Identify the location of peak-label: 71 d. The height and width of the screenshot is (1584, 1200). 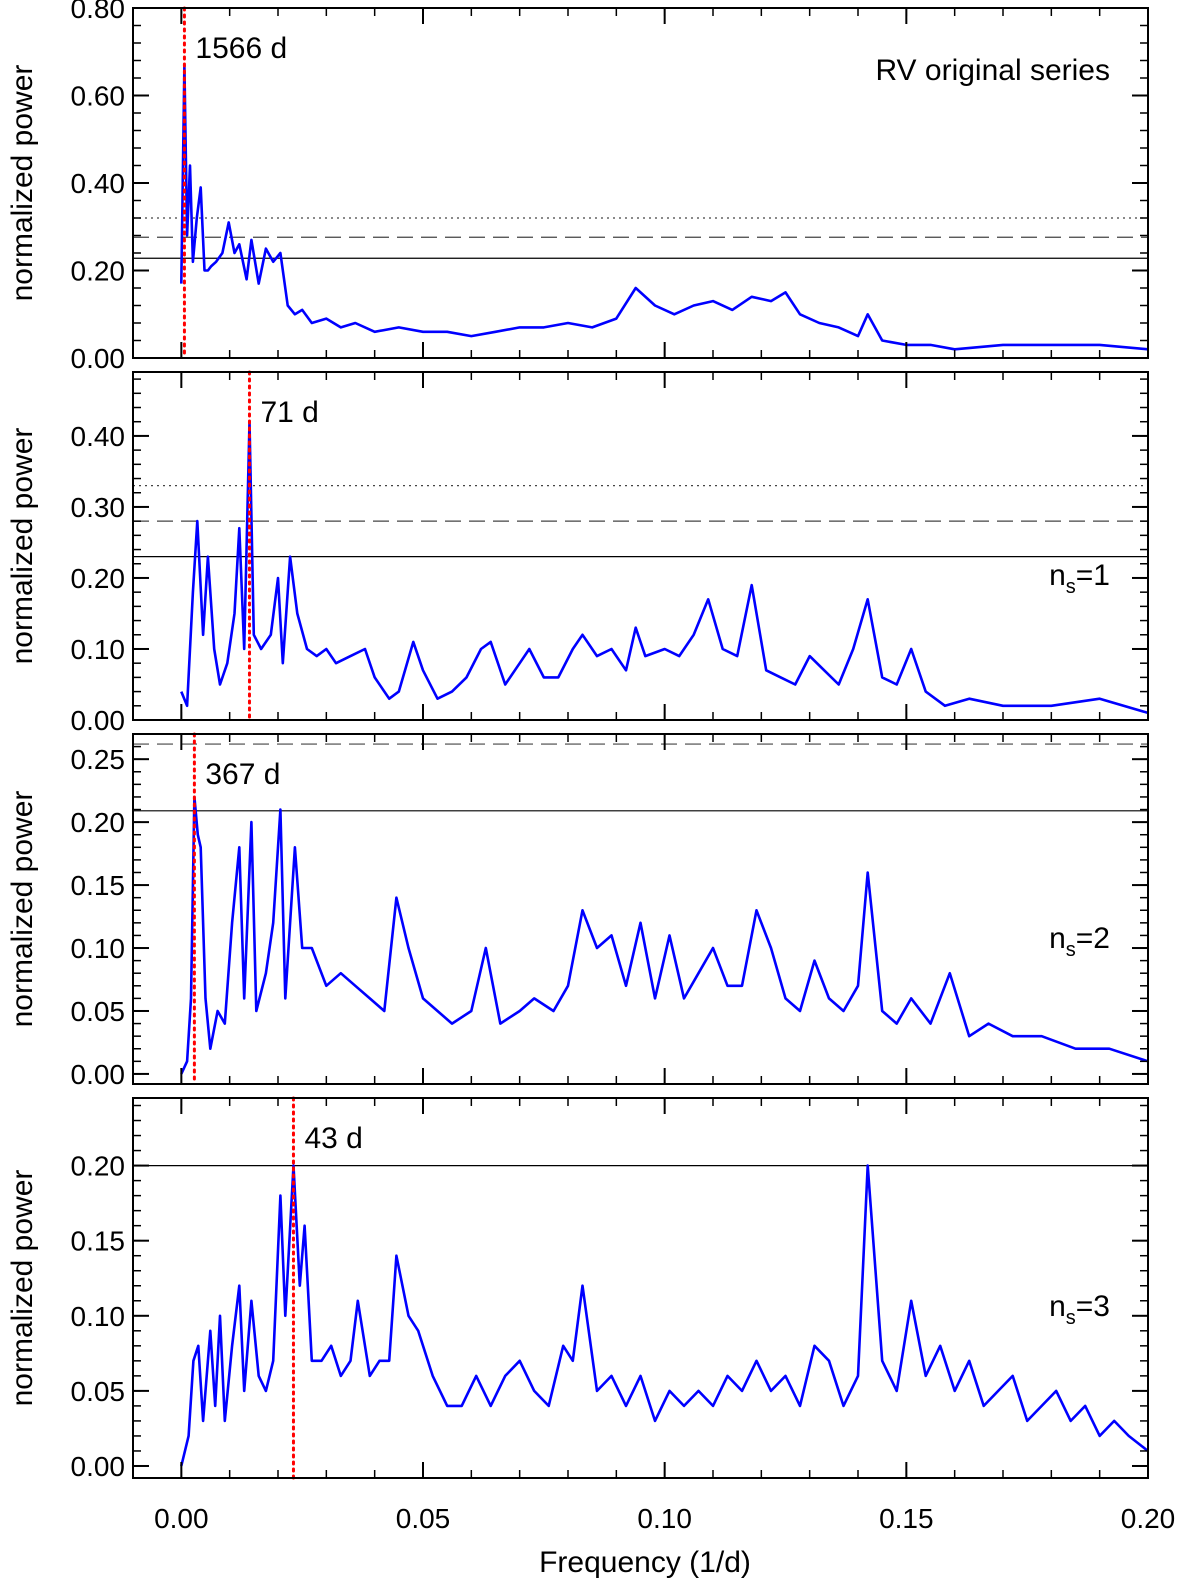
(289, 412).